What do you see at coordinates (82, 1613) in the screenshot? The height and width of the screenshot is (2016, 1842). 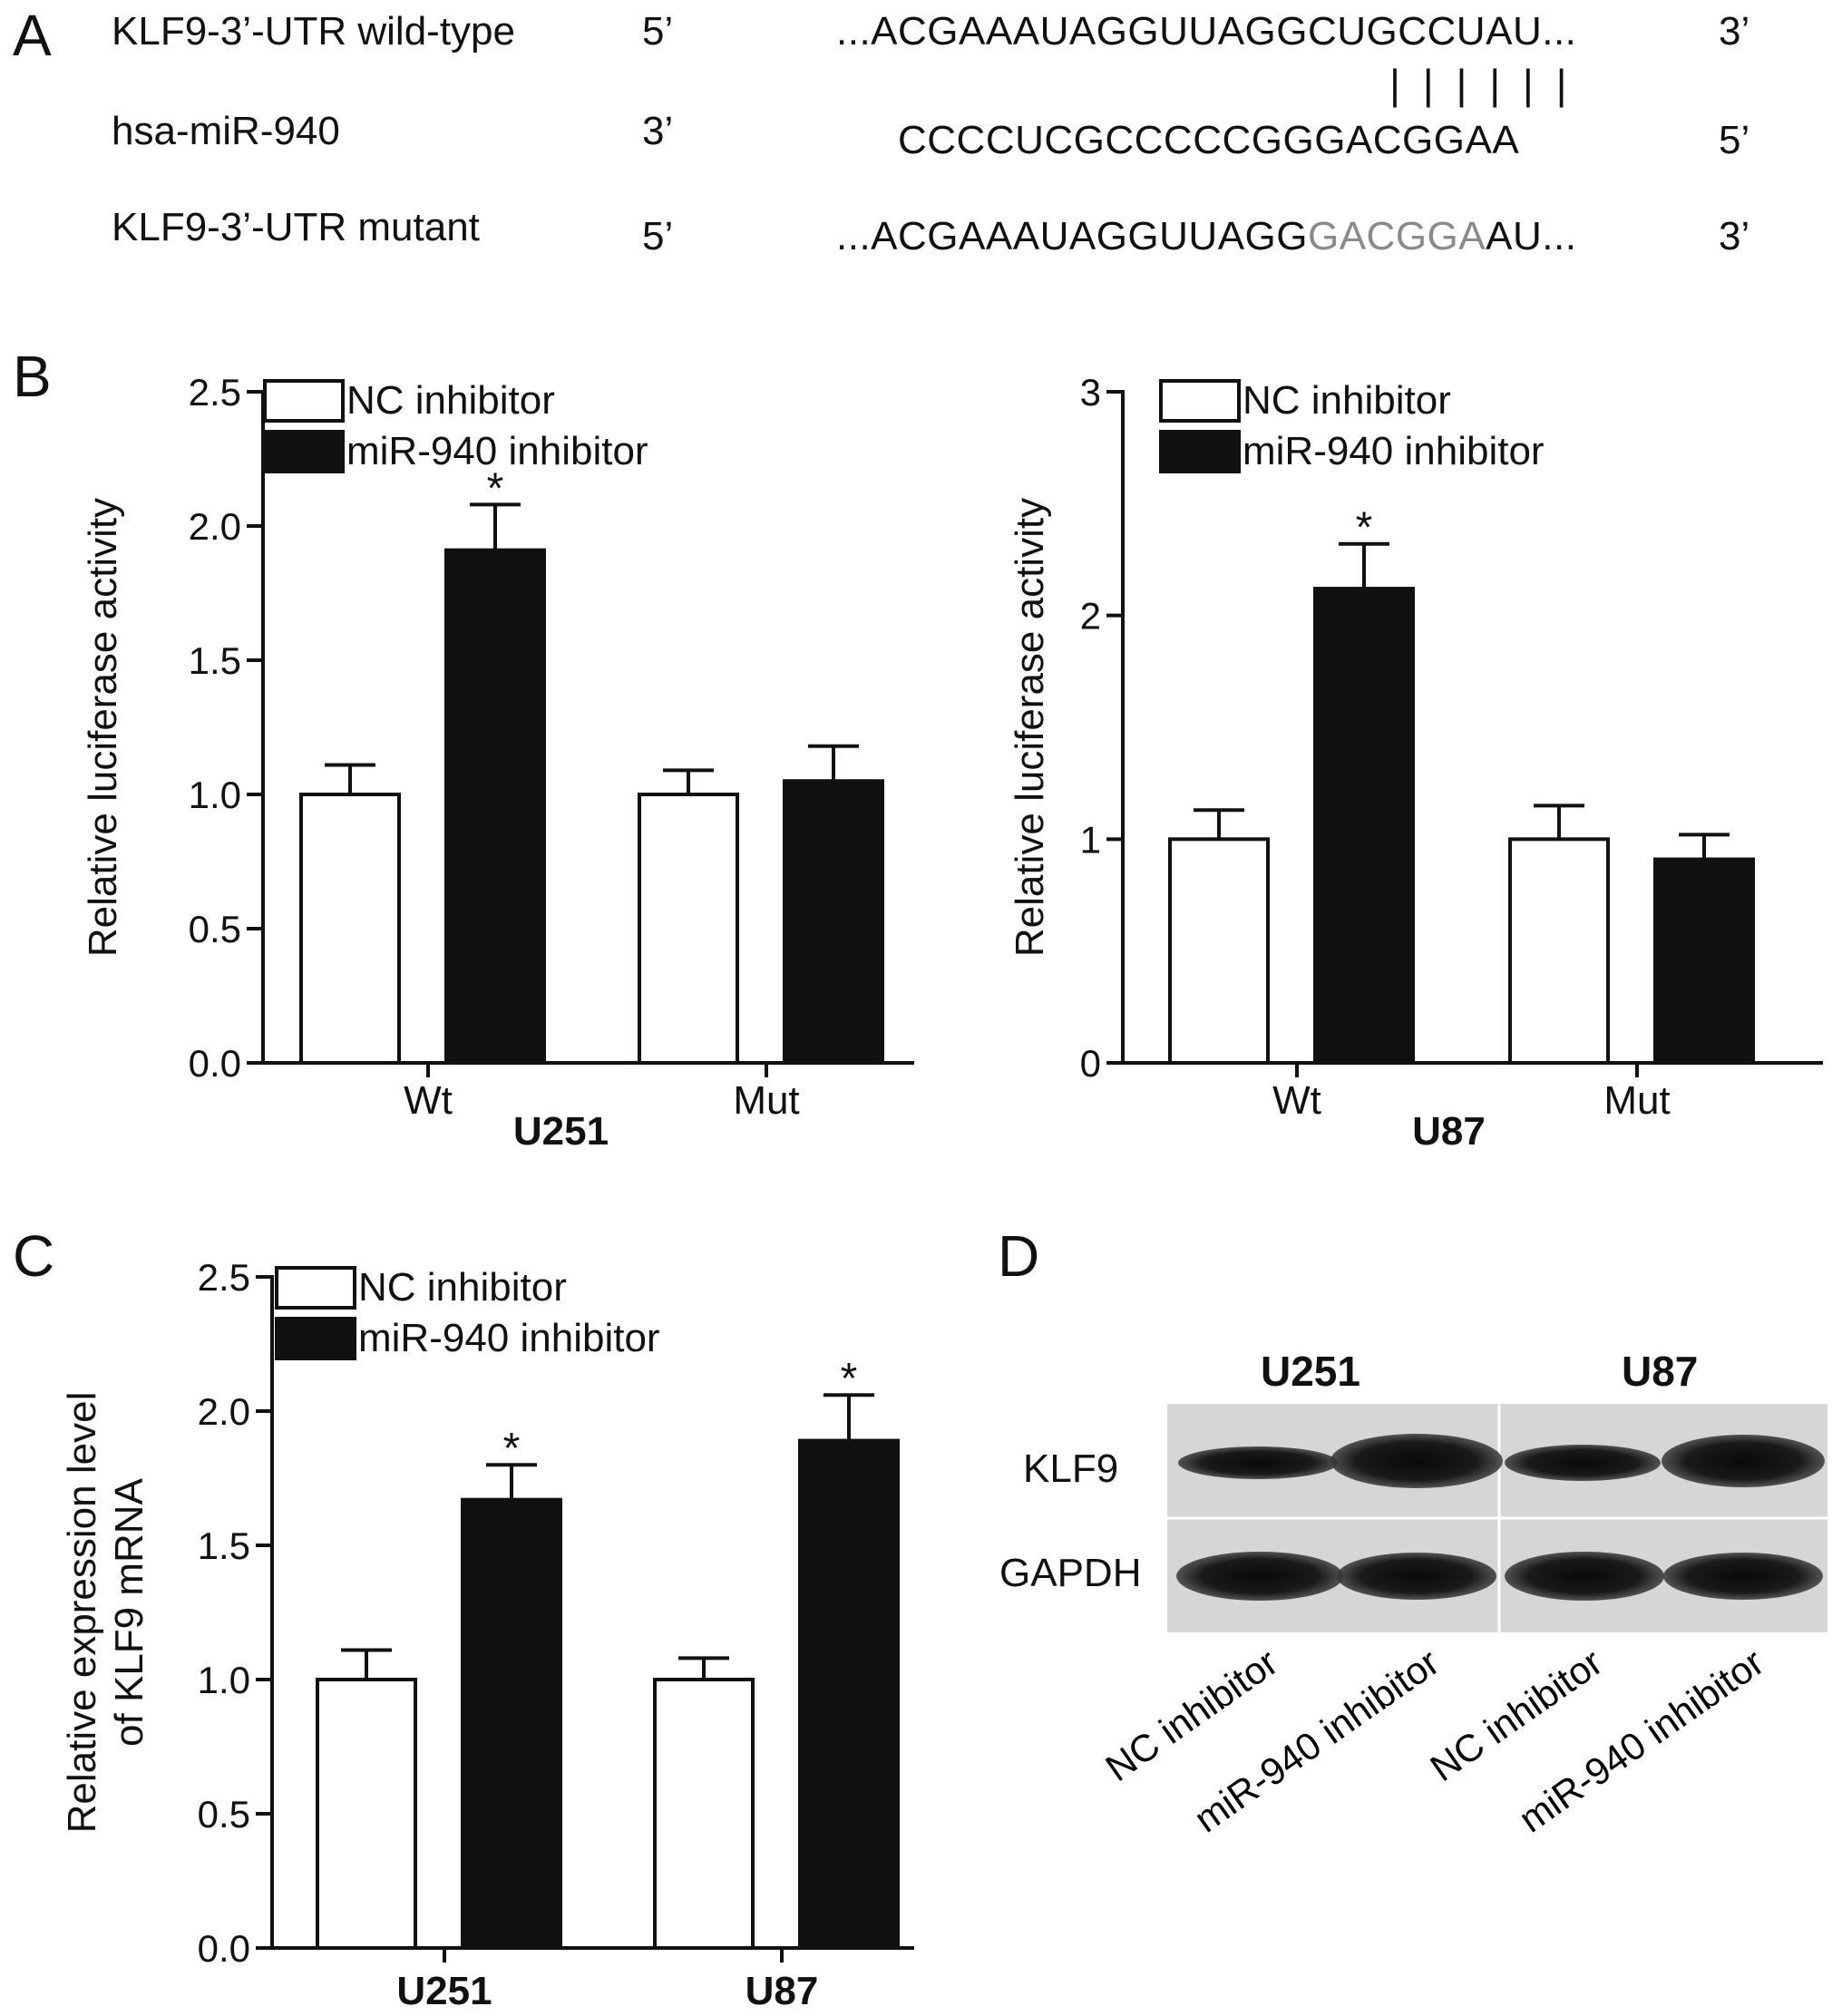 I see `c-ylabel-line-0: Relative expression level` at bounding box center [82, 1613].